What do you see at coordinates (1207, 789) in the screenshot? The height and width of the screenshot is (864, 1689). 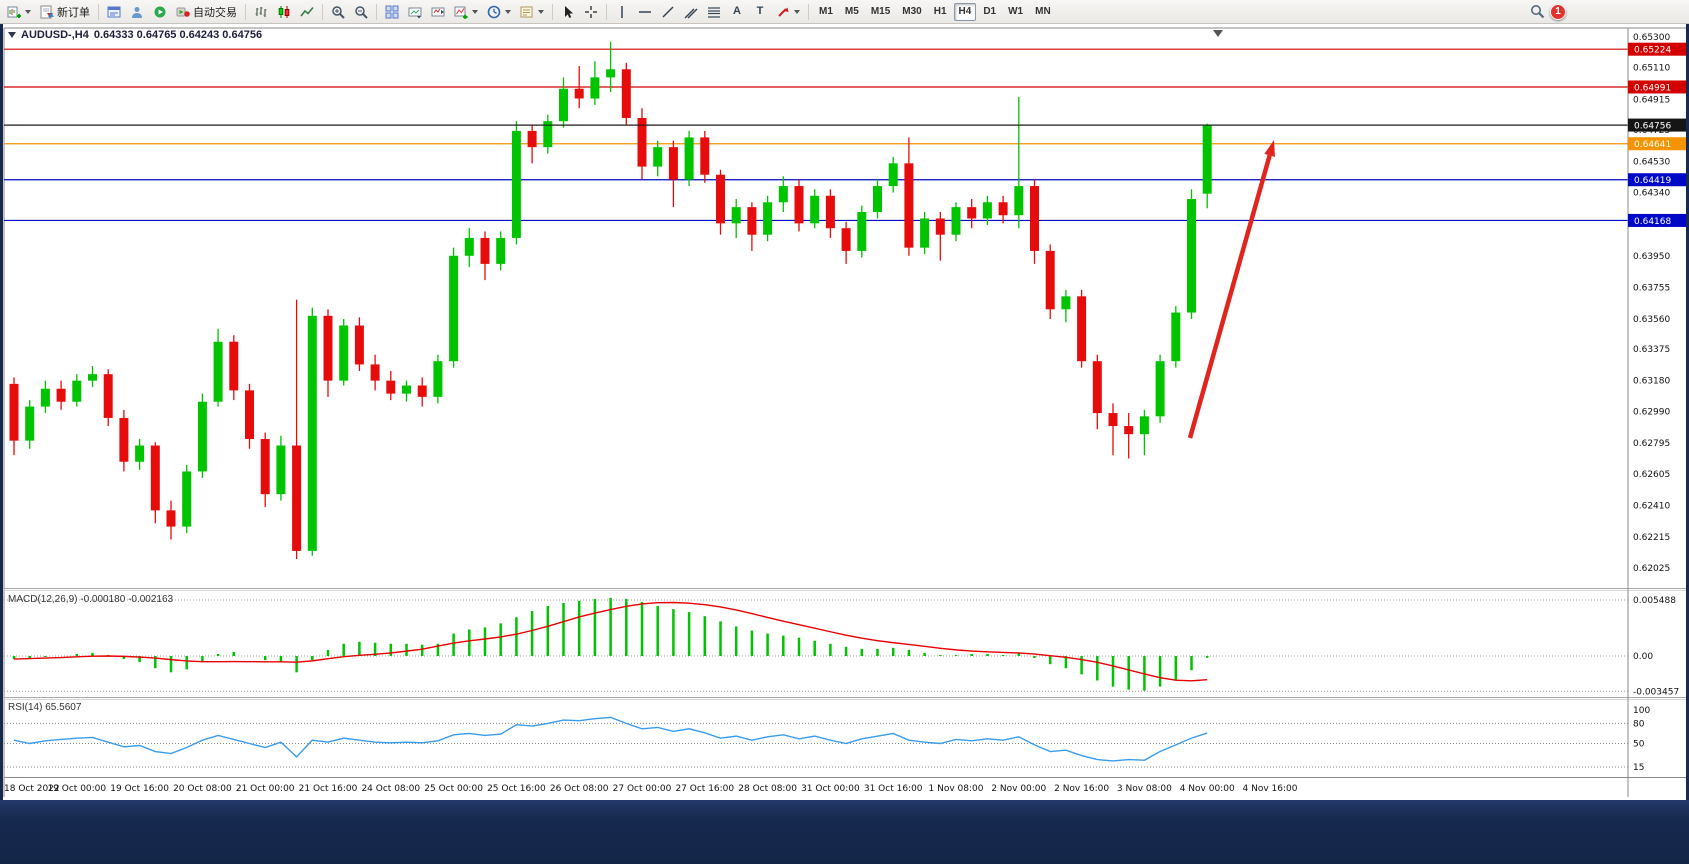 I see `svg-text: 4 Nov 00:00` at bounding box center [1207, 789].